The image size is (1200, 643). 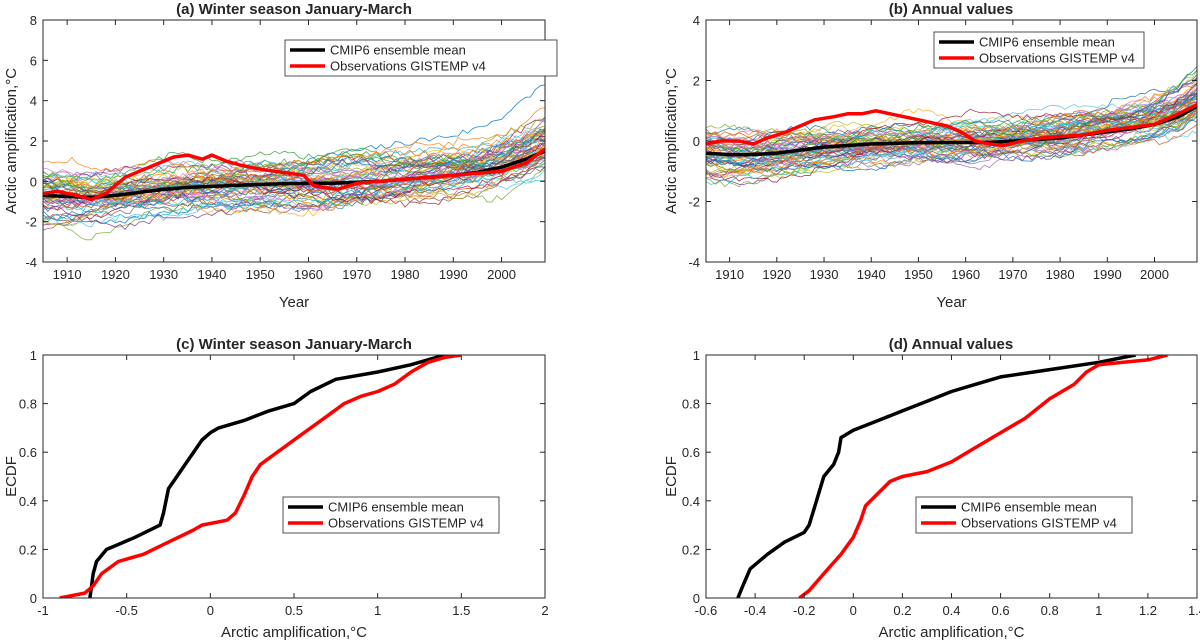 I want to click on panel-a-ylabel: Arctic amplification,°C, so click(x=11, y=141).